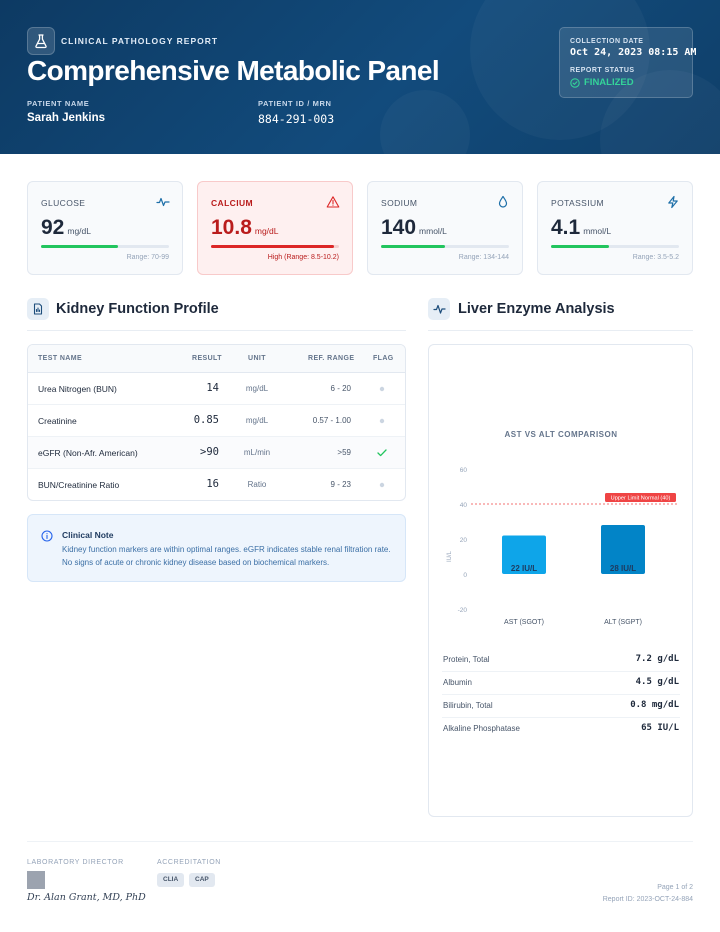  I want to click on test-result: >90, so click(209, 452).